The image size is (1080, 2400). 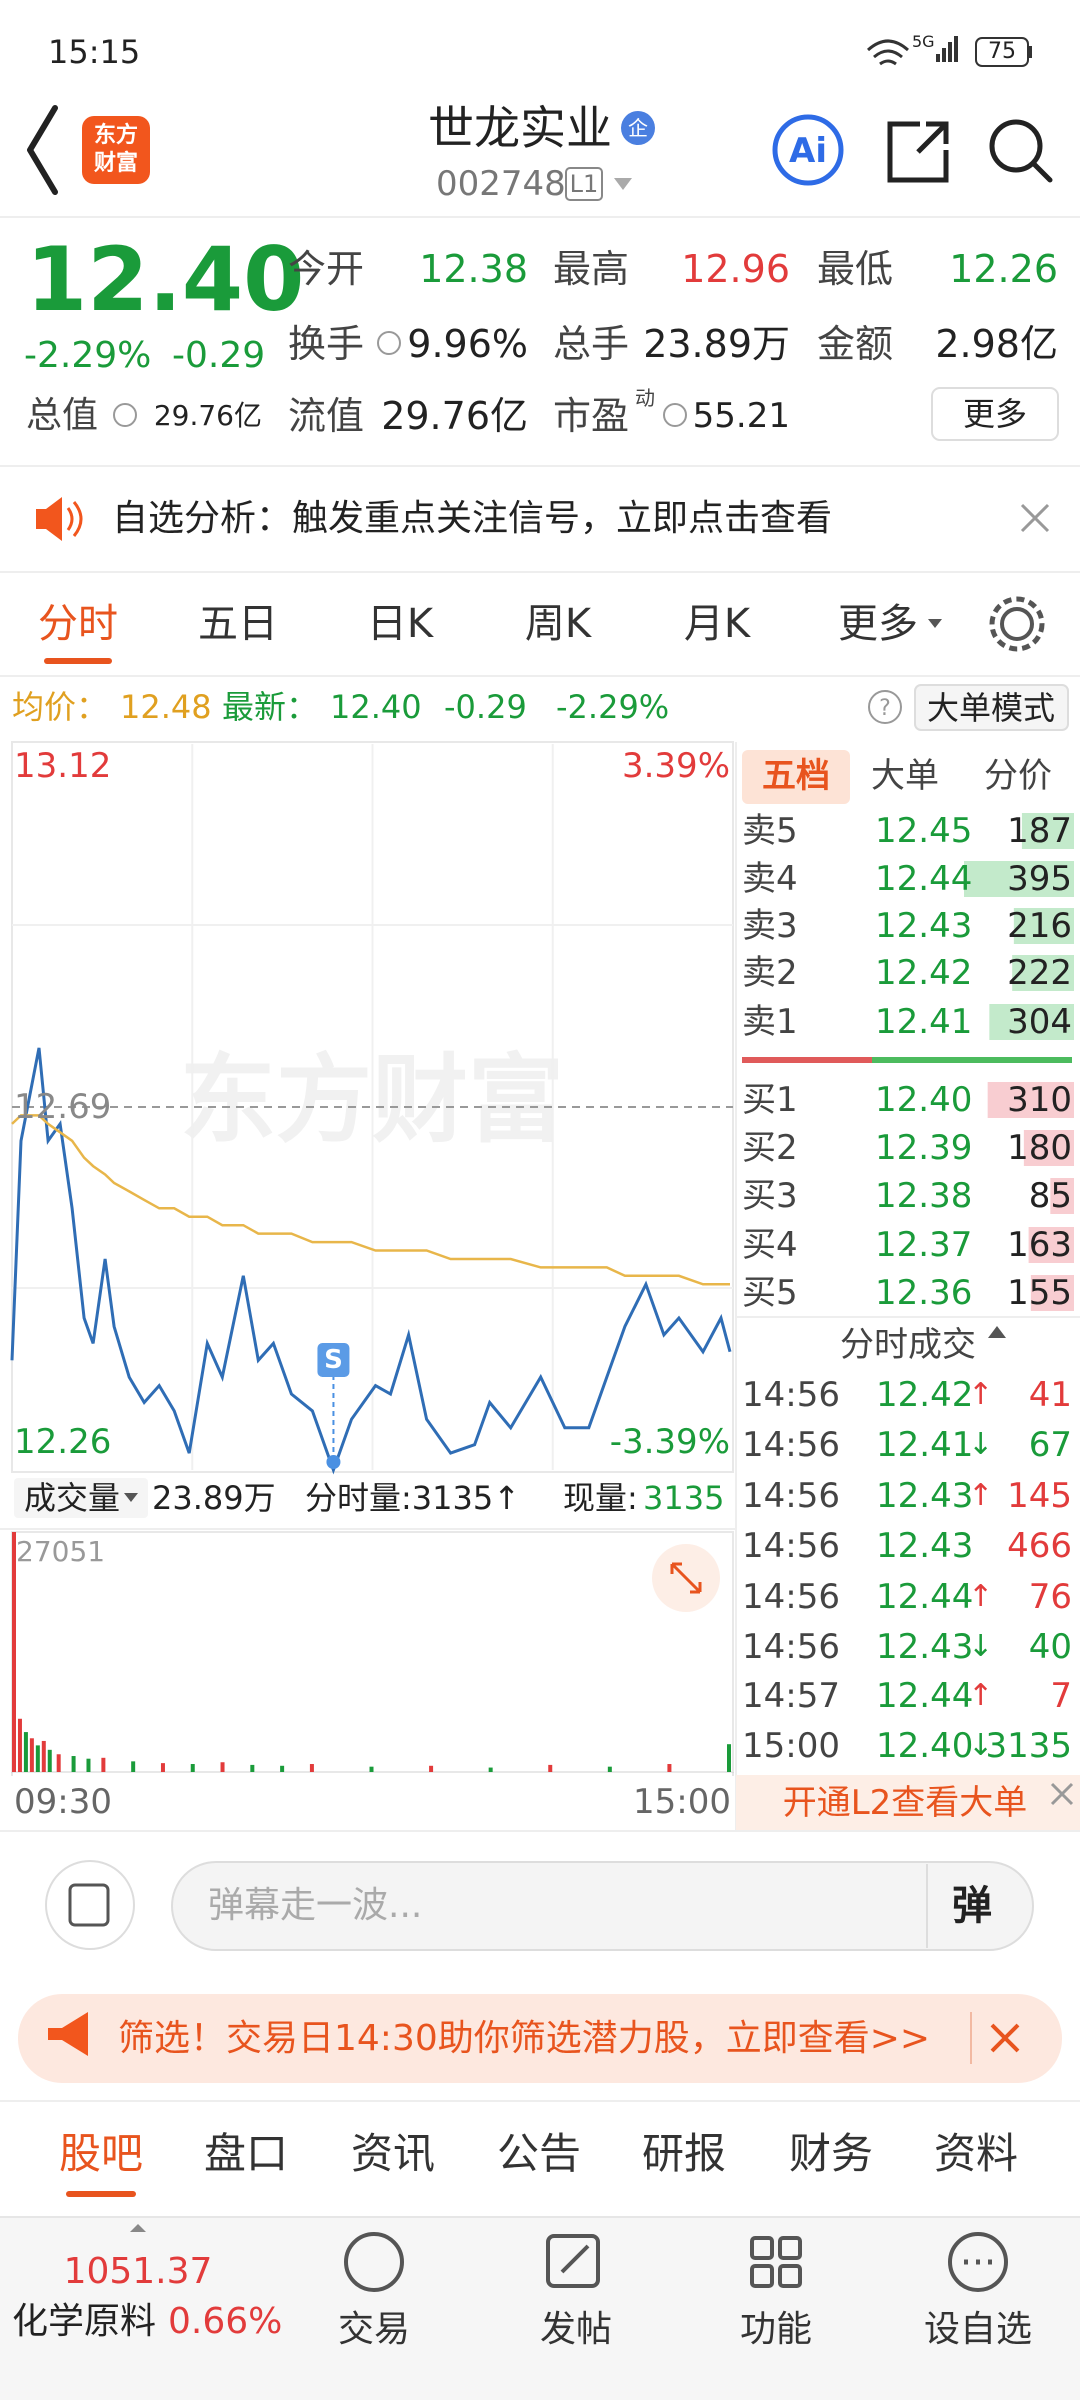 I want to click on field-label: 流值, so click(x=326, y=416).